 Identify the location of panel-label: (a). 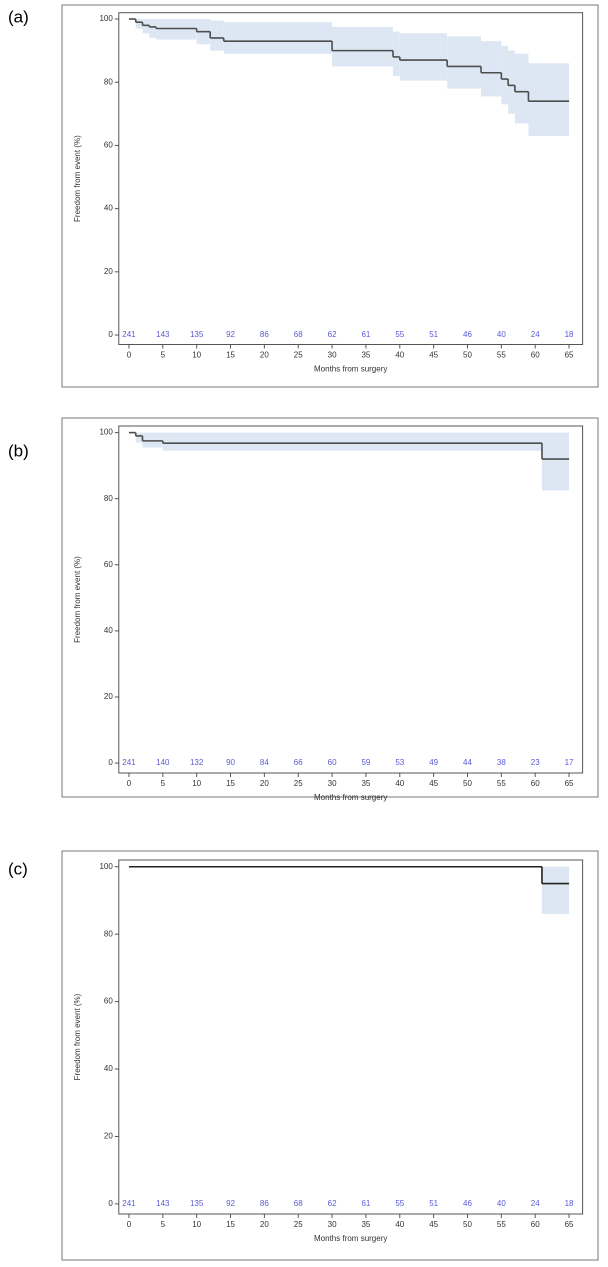
(18, 16).